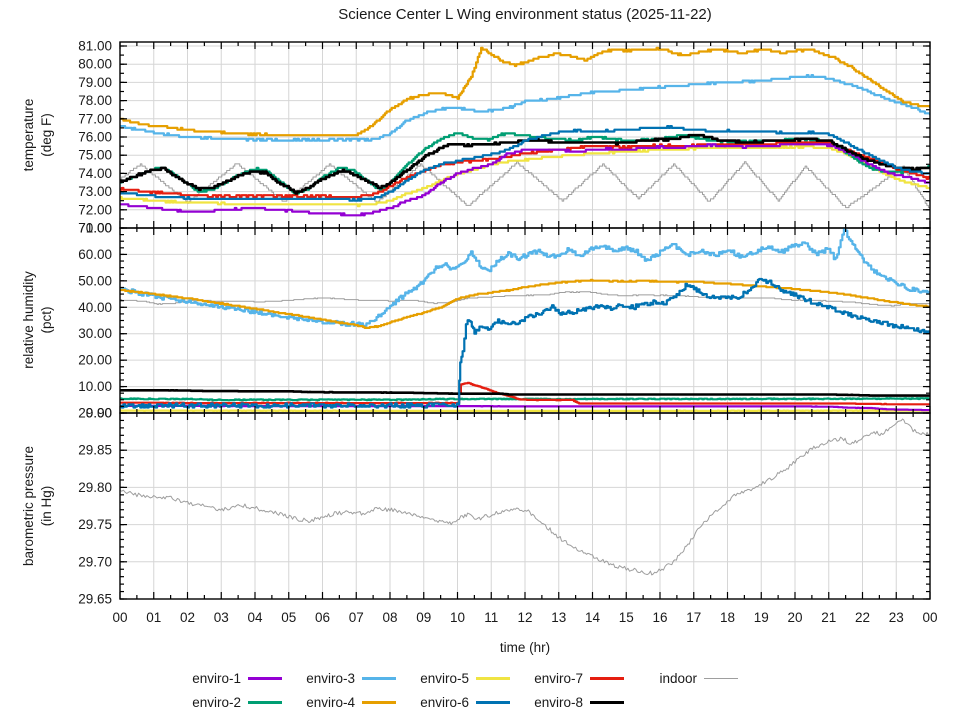 The width and height of the screenshot is (960, 720). What do you see at coordinates (95, 100) in the screenshot?
I see `temperature-ytick-label: 78.00` at bounding box center [95, 100].